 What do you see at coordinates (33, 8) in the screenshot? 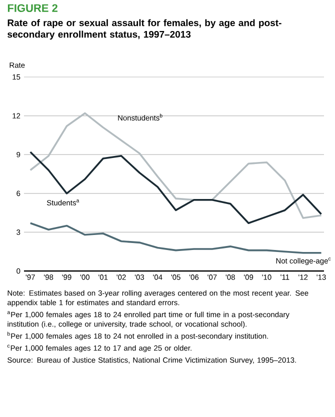
I see `chart-title: FIGURE 2` at bounding box center [33, 8].